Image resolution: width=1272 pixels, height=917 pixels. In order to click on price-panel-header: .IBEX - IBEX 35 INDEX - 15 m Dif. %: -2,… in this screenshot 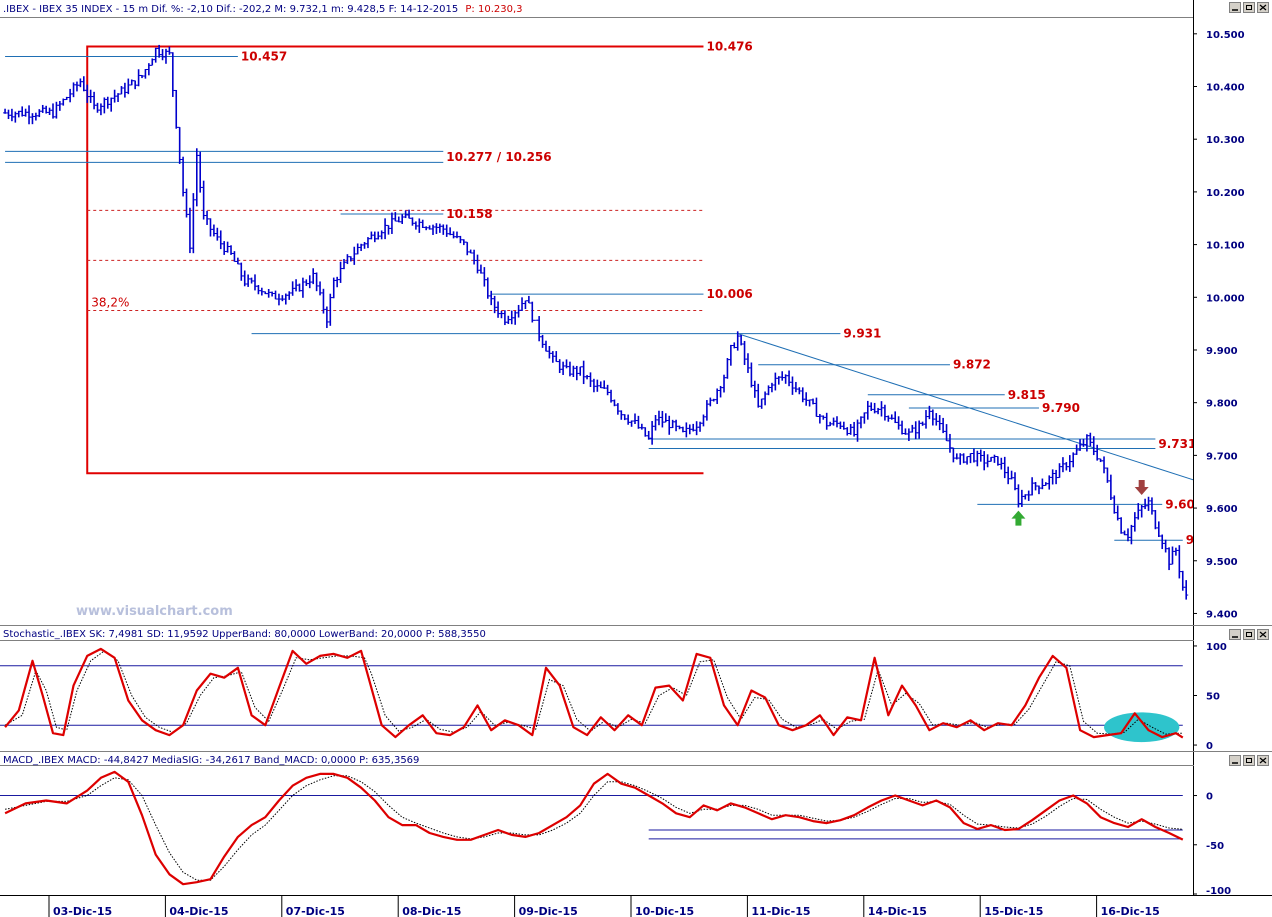, I will do `click(263, 9)`.